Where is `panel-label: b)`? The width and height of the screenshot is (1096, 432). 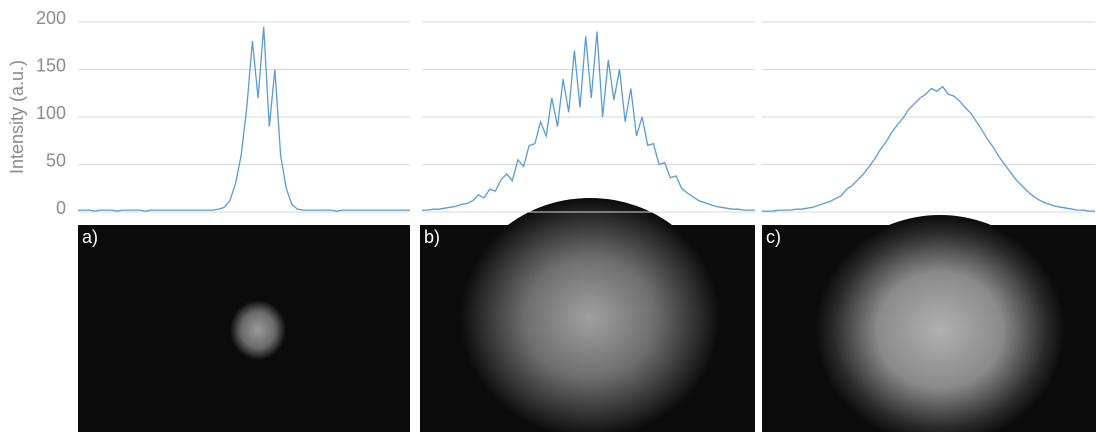 panel-label: b) is located at coordinates (432, 237).